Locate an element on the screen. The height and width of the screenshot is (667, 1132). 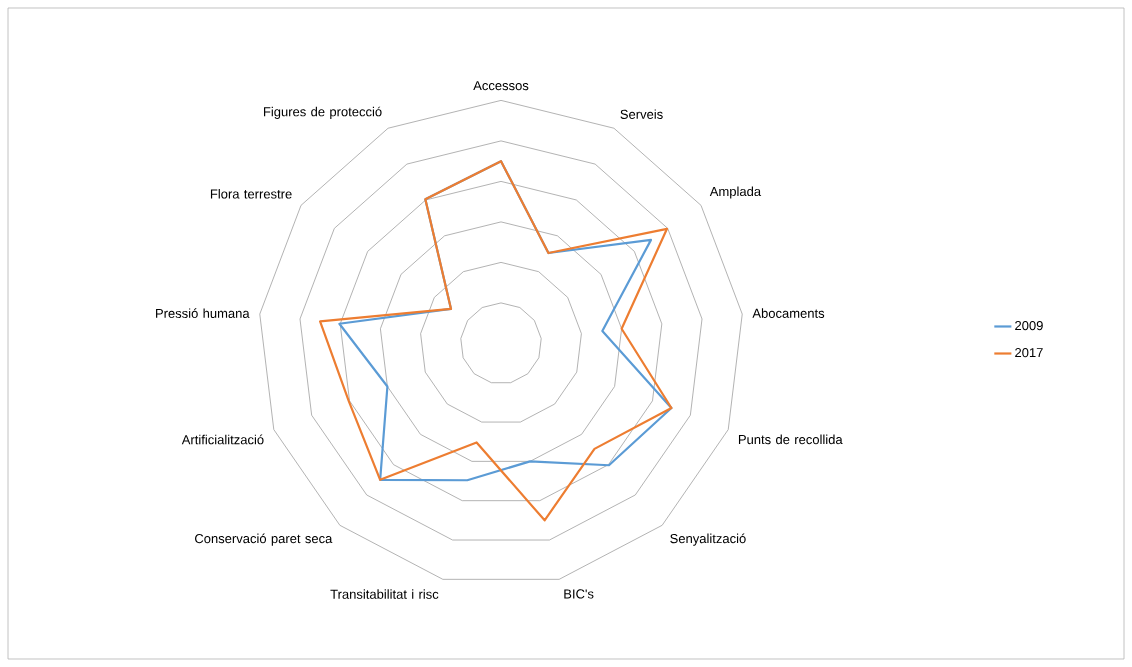
spoke-label: Transitabilitat i risc is located at coordinates (384, 594).